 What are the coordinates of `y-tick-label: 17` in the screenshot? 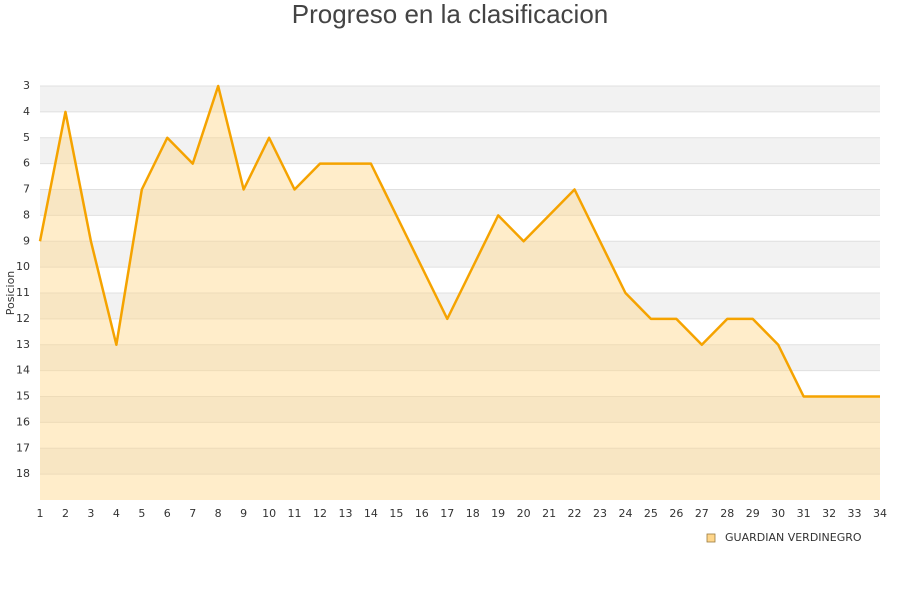 It's located at (23, 447).